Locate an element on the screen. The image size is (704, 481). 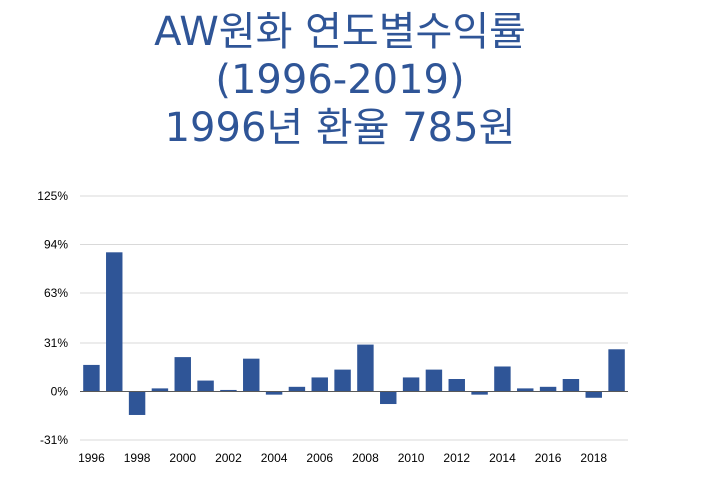
title-line-1: AW원화 연도별수익률 is located at coordinates (340, 32).